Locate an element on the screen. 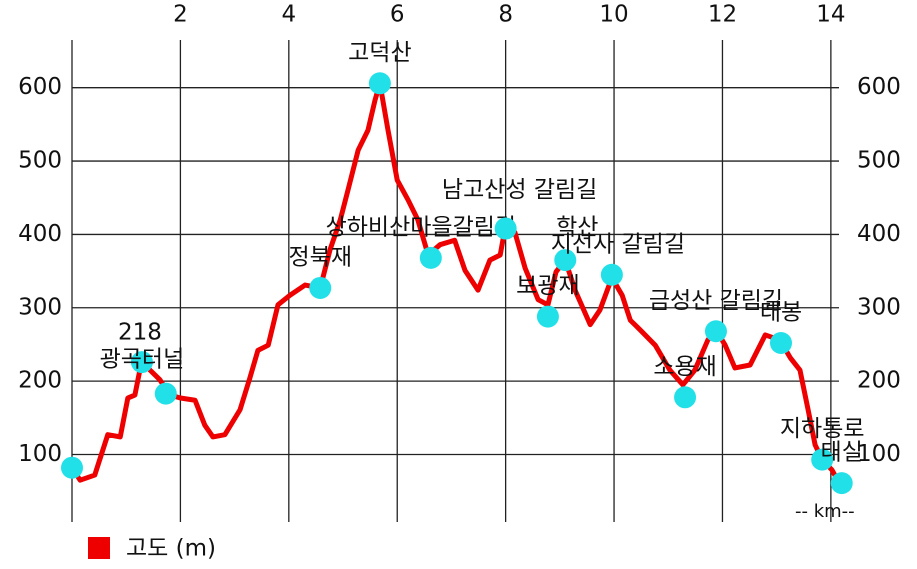  waypoint-label: 지하통로 is located at coordinates (822, 429).